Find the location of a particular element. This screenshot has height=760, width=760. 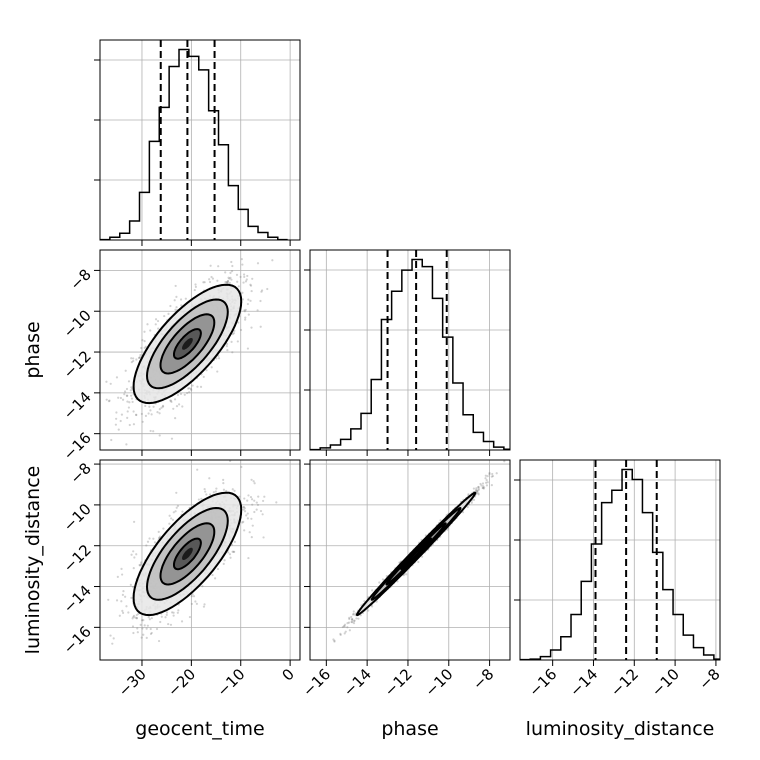

density-level is located at coordinates (187, 553).